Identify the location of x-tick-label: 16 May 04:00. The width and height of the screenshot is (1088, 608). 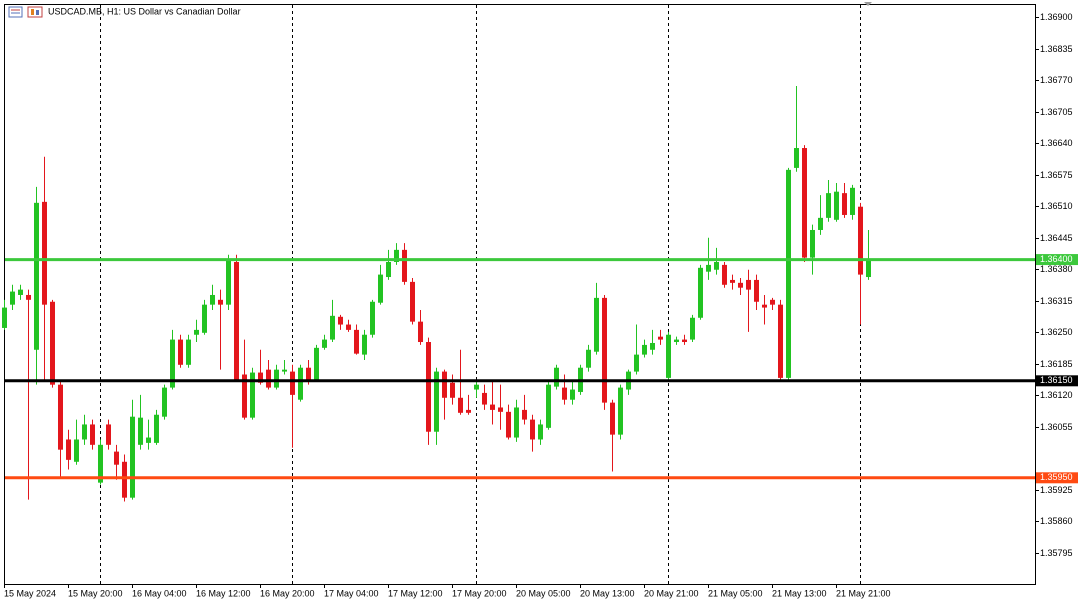
(159, 593).